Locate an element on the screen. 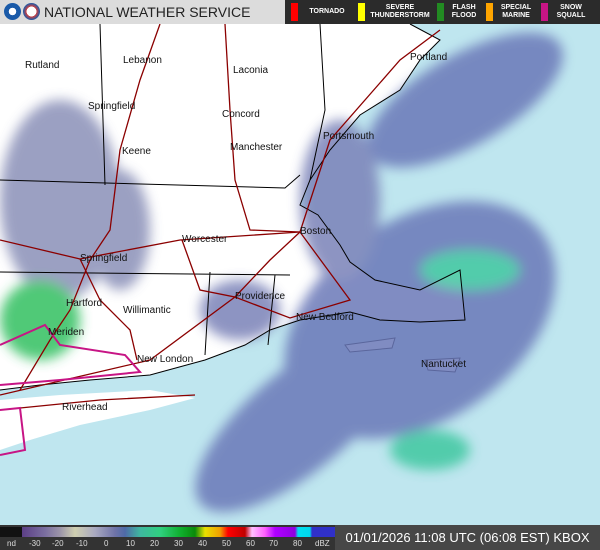 The image size is (600, 550). city-label: Concord is located at coordinates (241, 114).